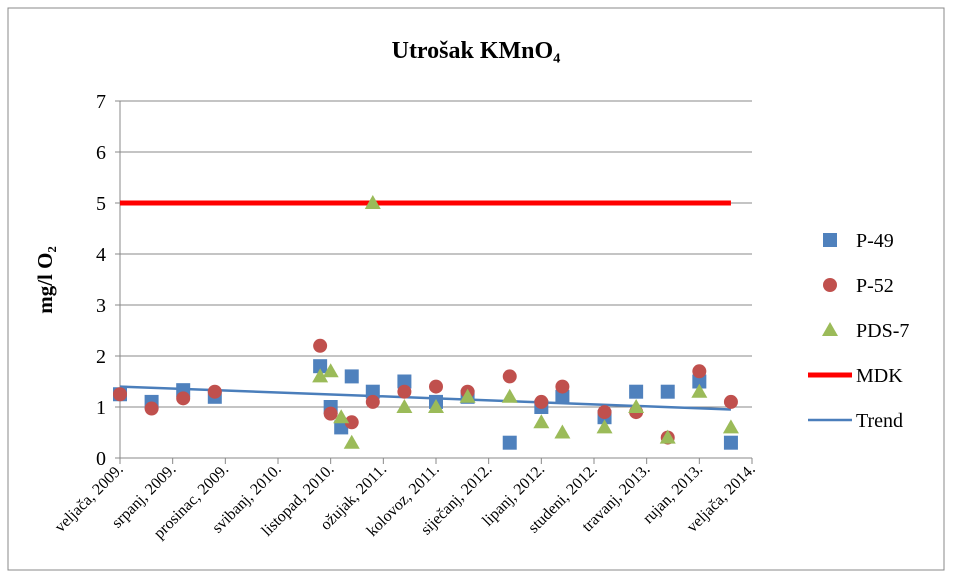 Image resolution: width=953 pixels, height=580 pixels. What do you see at coordinates (101, 357) in the screenshot?
I see `y-tick-label: 2` at bounding box center [101, 357].